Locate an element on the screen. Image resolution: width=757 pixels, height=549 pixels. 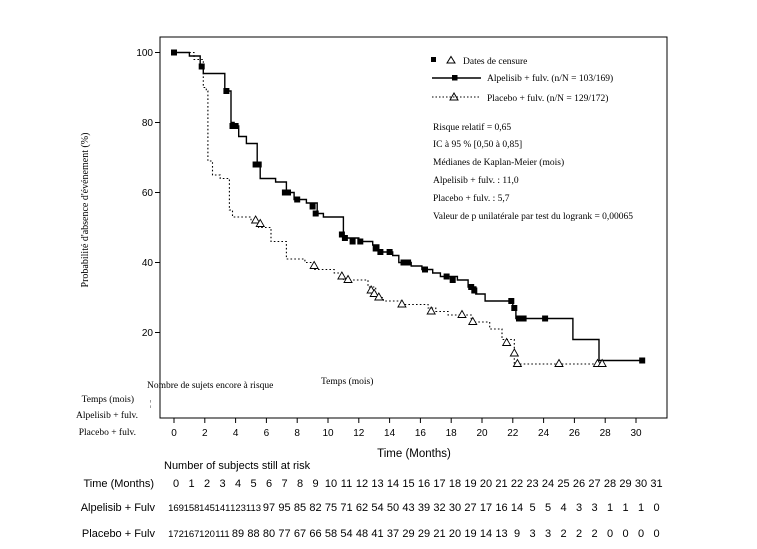
risk-count-cell: 43 is located at coordinates (408, 508).